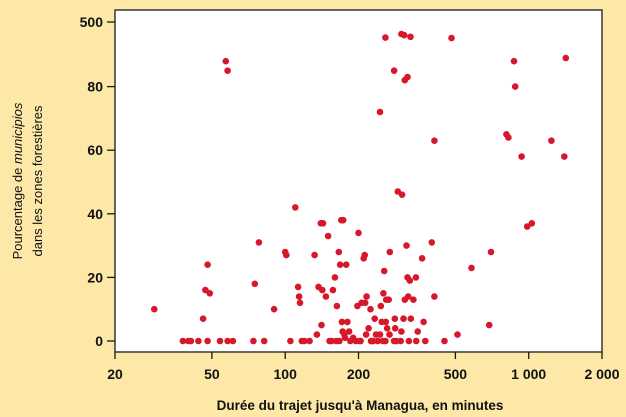 The height and width of the screenshot is (417, 626). What do you see at coordinates (212, 374) in the screenshot?
I see `x-tick-label-1: 50` at bounding box center [212, 374].